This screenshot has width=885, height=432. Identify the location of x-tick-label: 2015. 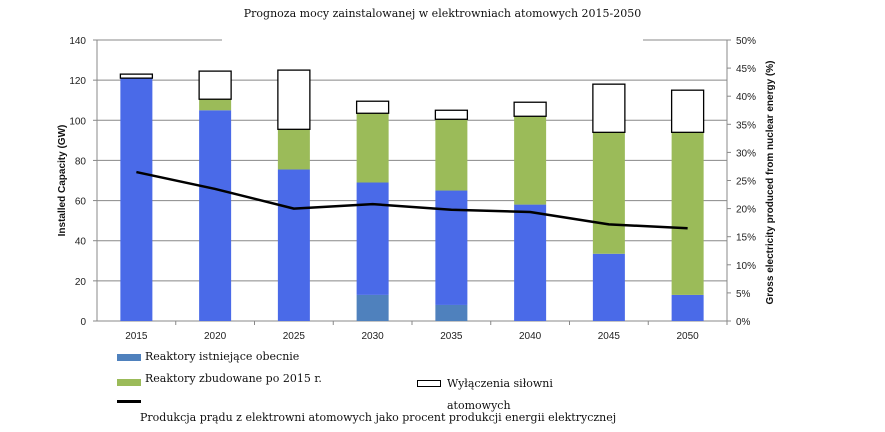
(136, 336).